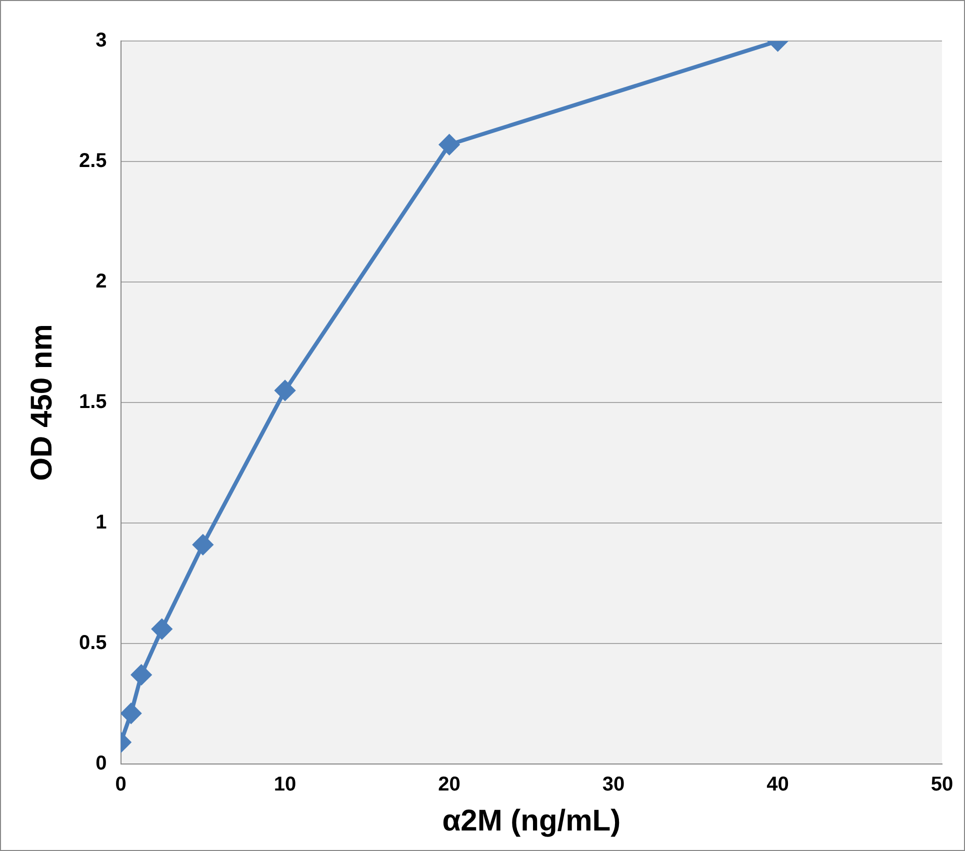 This screenshot has height=851, width=965. Describe the element at coordinates (613, 785) in the screenshot. I see `x-tick-label: 30` at that location.